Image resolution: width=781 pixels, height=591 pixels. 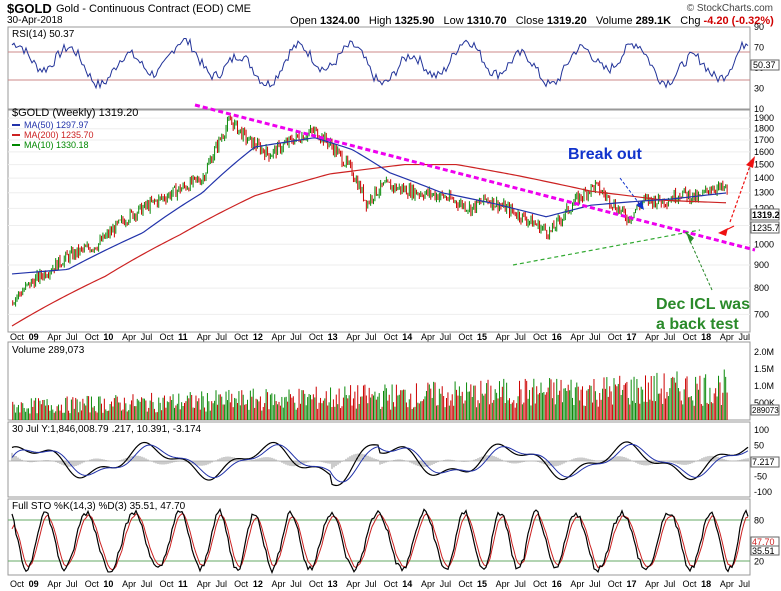 I want to click on breakout-arrow, so click(x=632, y=194).